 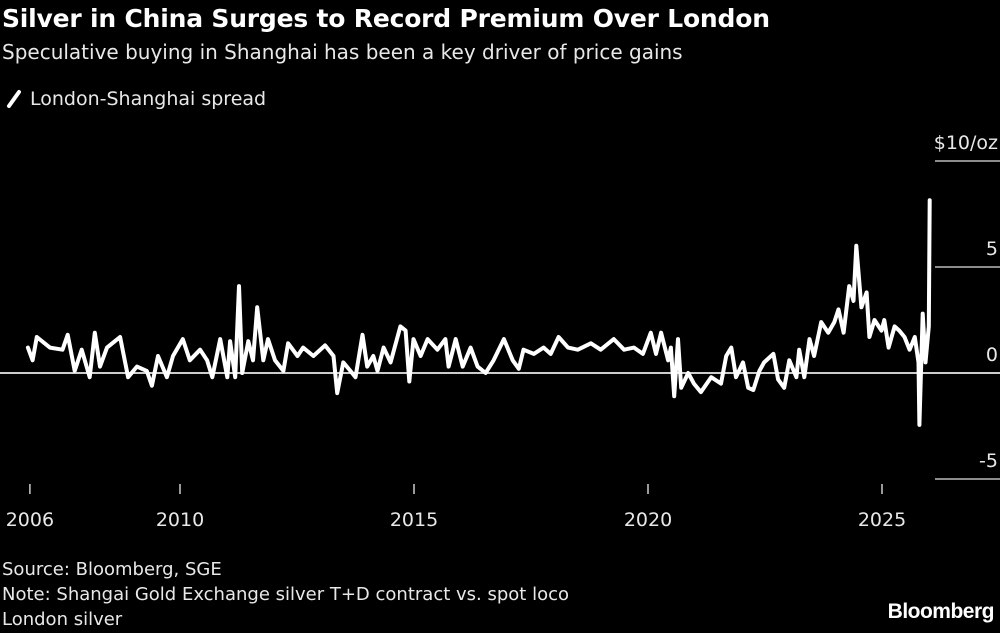 I want to click on source-note: Source: Bloomberg, SGE, so click(x=112, y=569).